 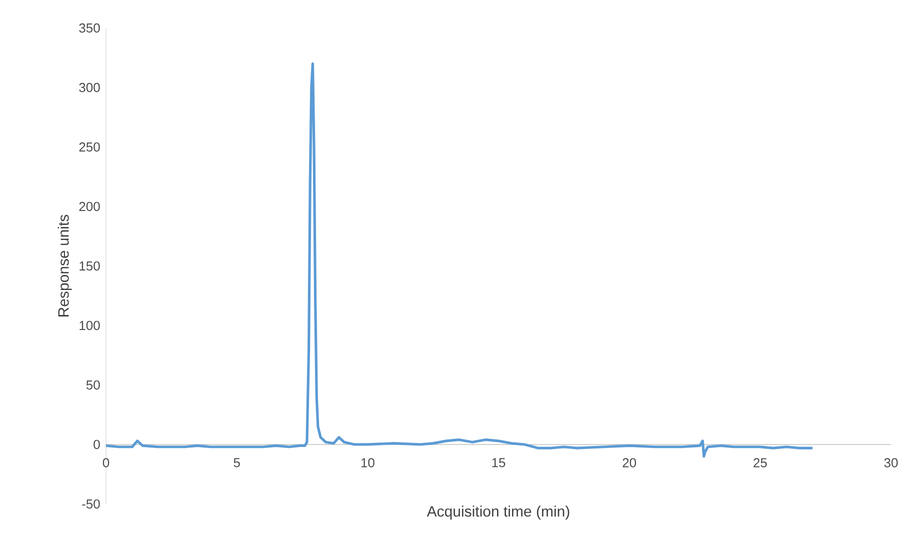 What do you see at coordinates (90, 325) in the screenshot?
I see `y-tick-label: 100` at bounding box center [90, 325].